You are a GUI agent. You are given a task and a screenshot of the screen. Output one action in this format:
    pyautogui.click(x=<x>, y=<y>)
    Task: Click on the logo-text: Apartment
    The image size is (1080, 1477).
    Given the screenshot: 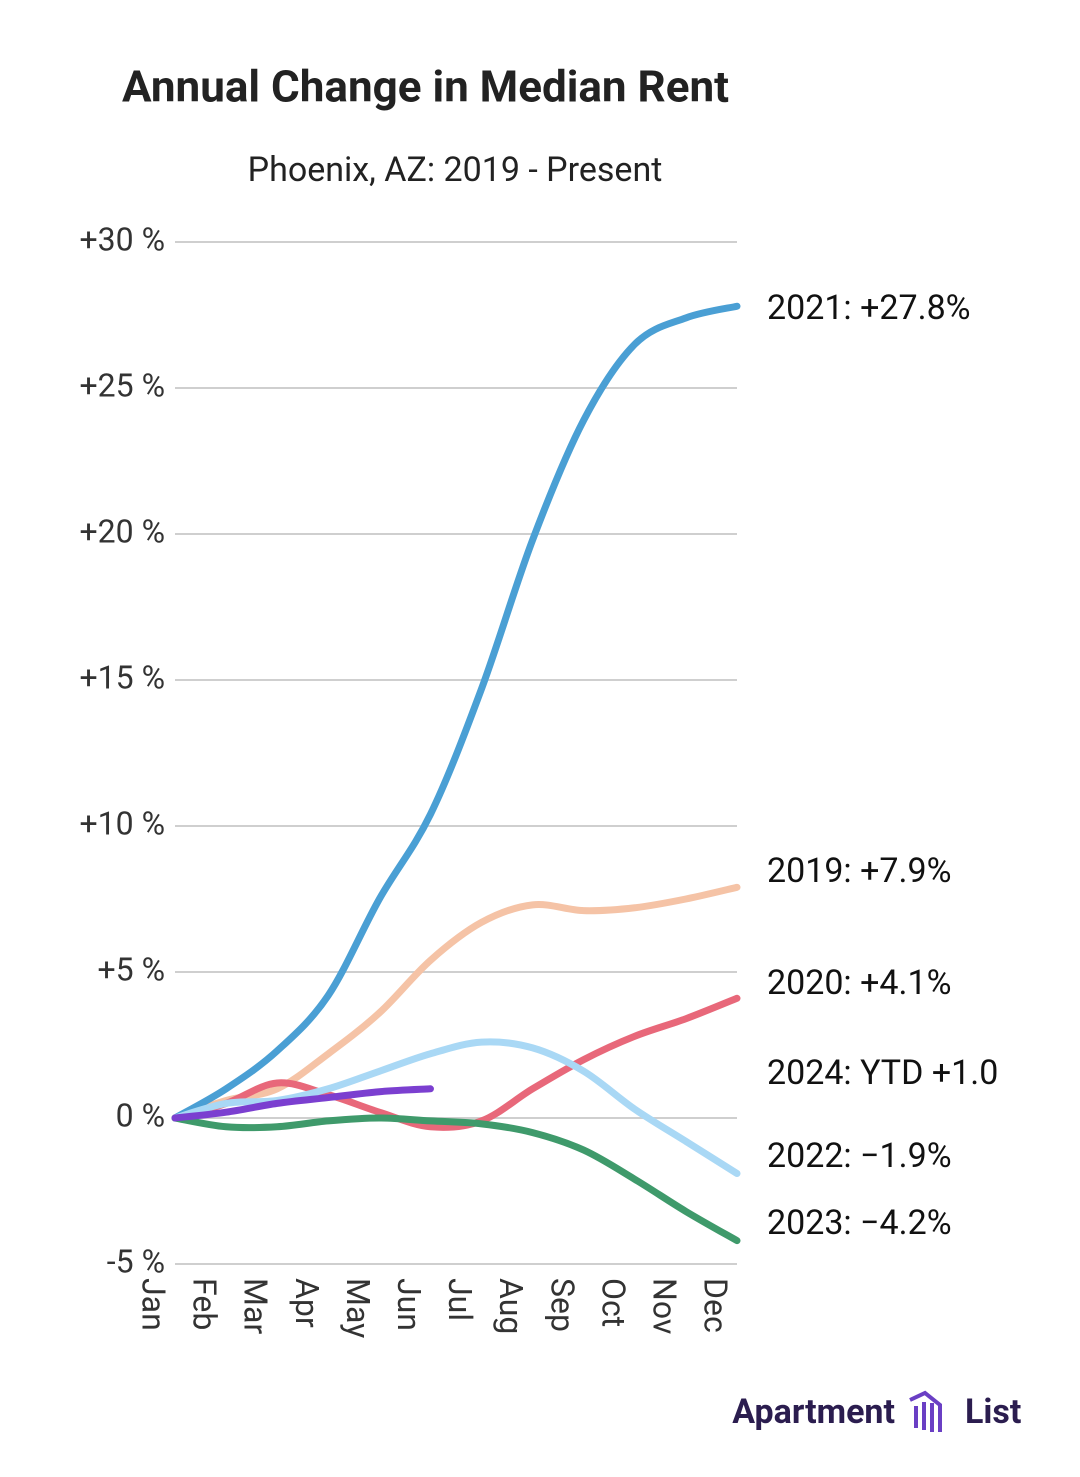 What is the action you would take?
    pyautogui.click(x=813, y=1412)
    